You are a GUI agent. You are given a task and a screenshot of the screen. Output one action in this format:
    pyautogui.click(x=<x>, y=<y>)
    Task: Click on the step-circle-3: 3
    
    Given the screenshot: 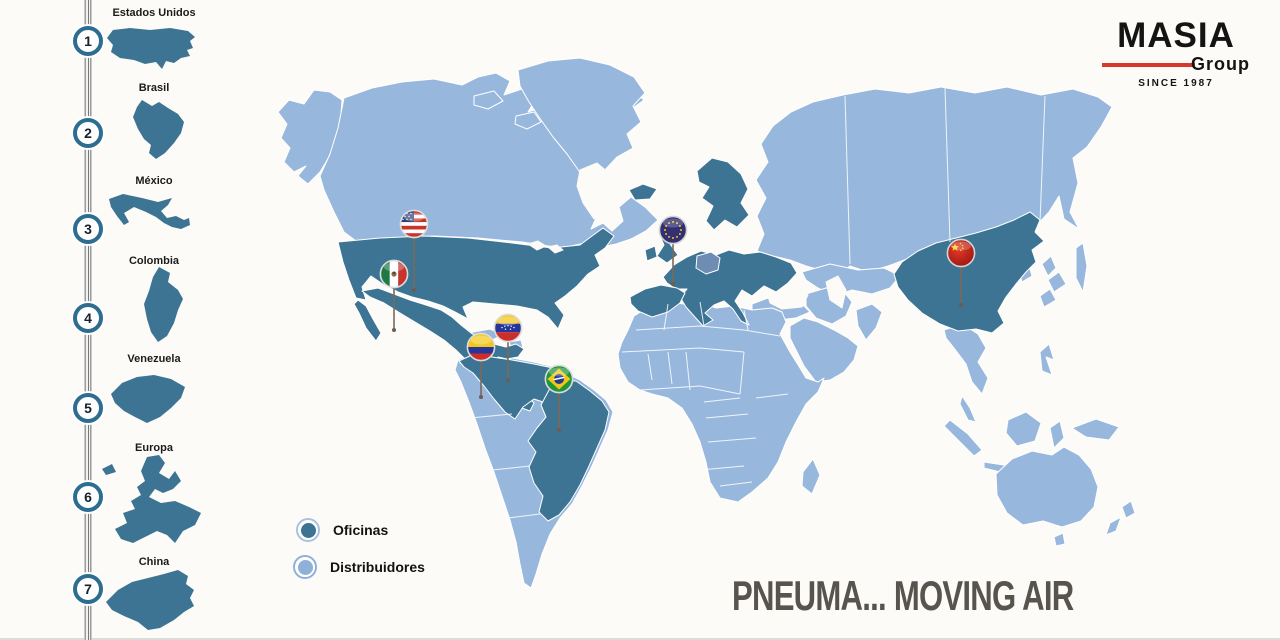 What is the action you would take?
    pyautogui.click(x=88, y=229)
    